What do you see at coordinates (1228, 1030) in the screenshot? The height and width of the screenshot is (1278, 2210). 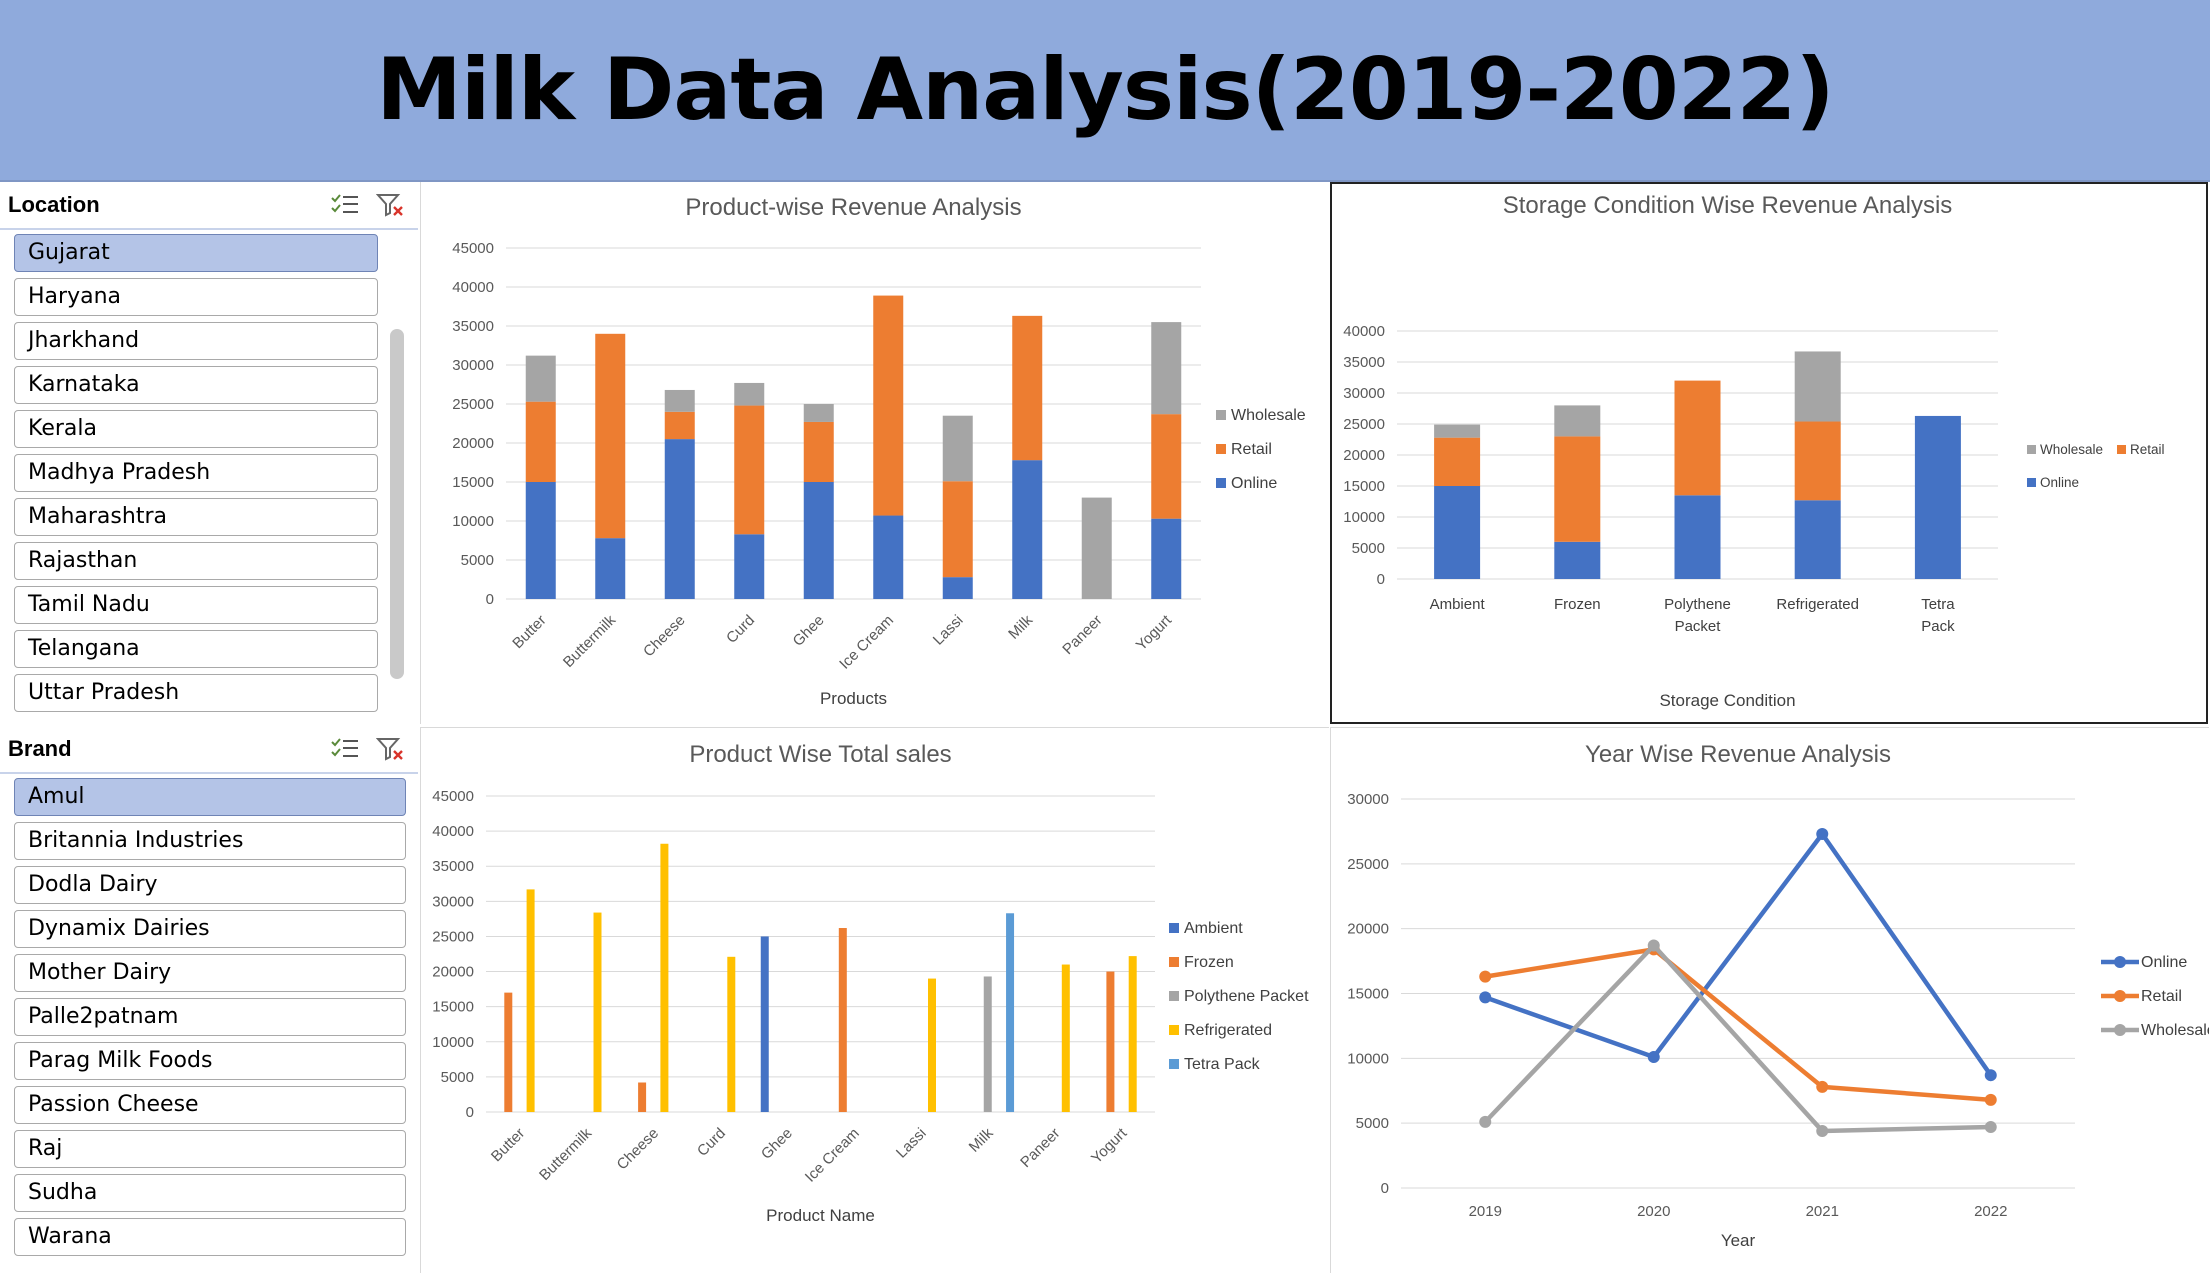 I see `legend-label: Refrigerated` at bounding box center [1228, 1030].